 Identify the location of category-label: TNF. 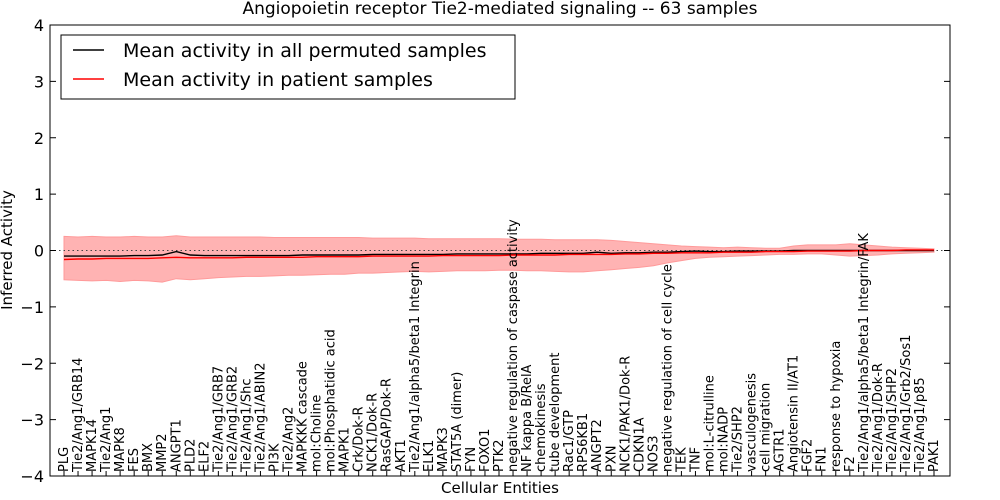
(696, 460).